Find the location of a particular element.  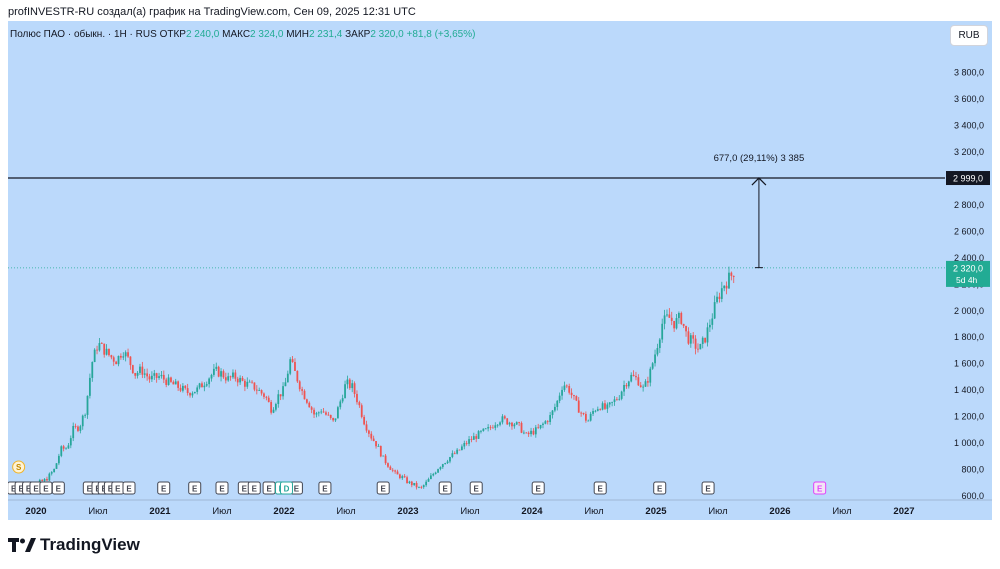

currency-button: RUB is located at coordinates (969, 35).